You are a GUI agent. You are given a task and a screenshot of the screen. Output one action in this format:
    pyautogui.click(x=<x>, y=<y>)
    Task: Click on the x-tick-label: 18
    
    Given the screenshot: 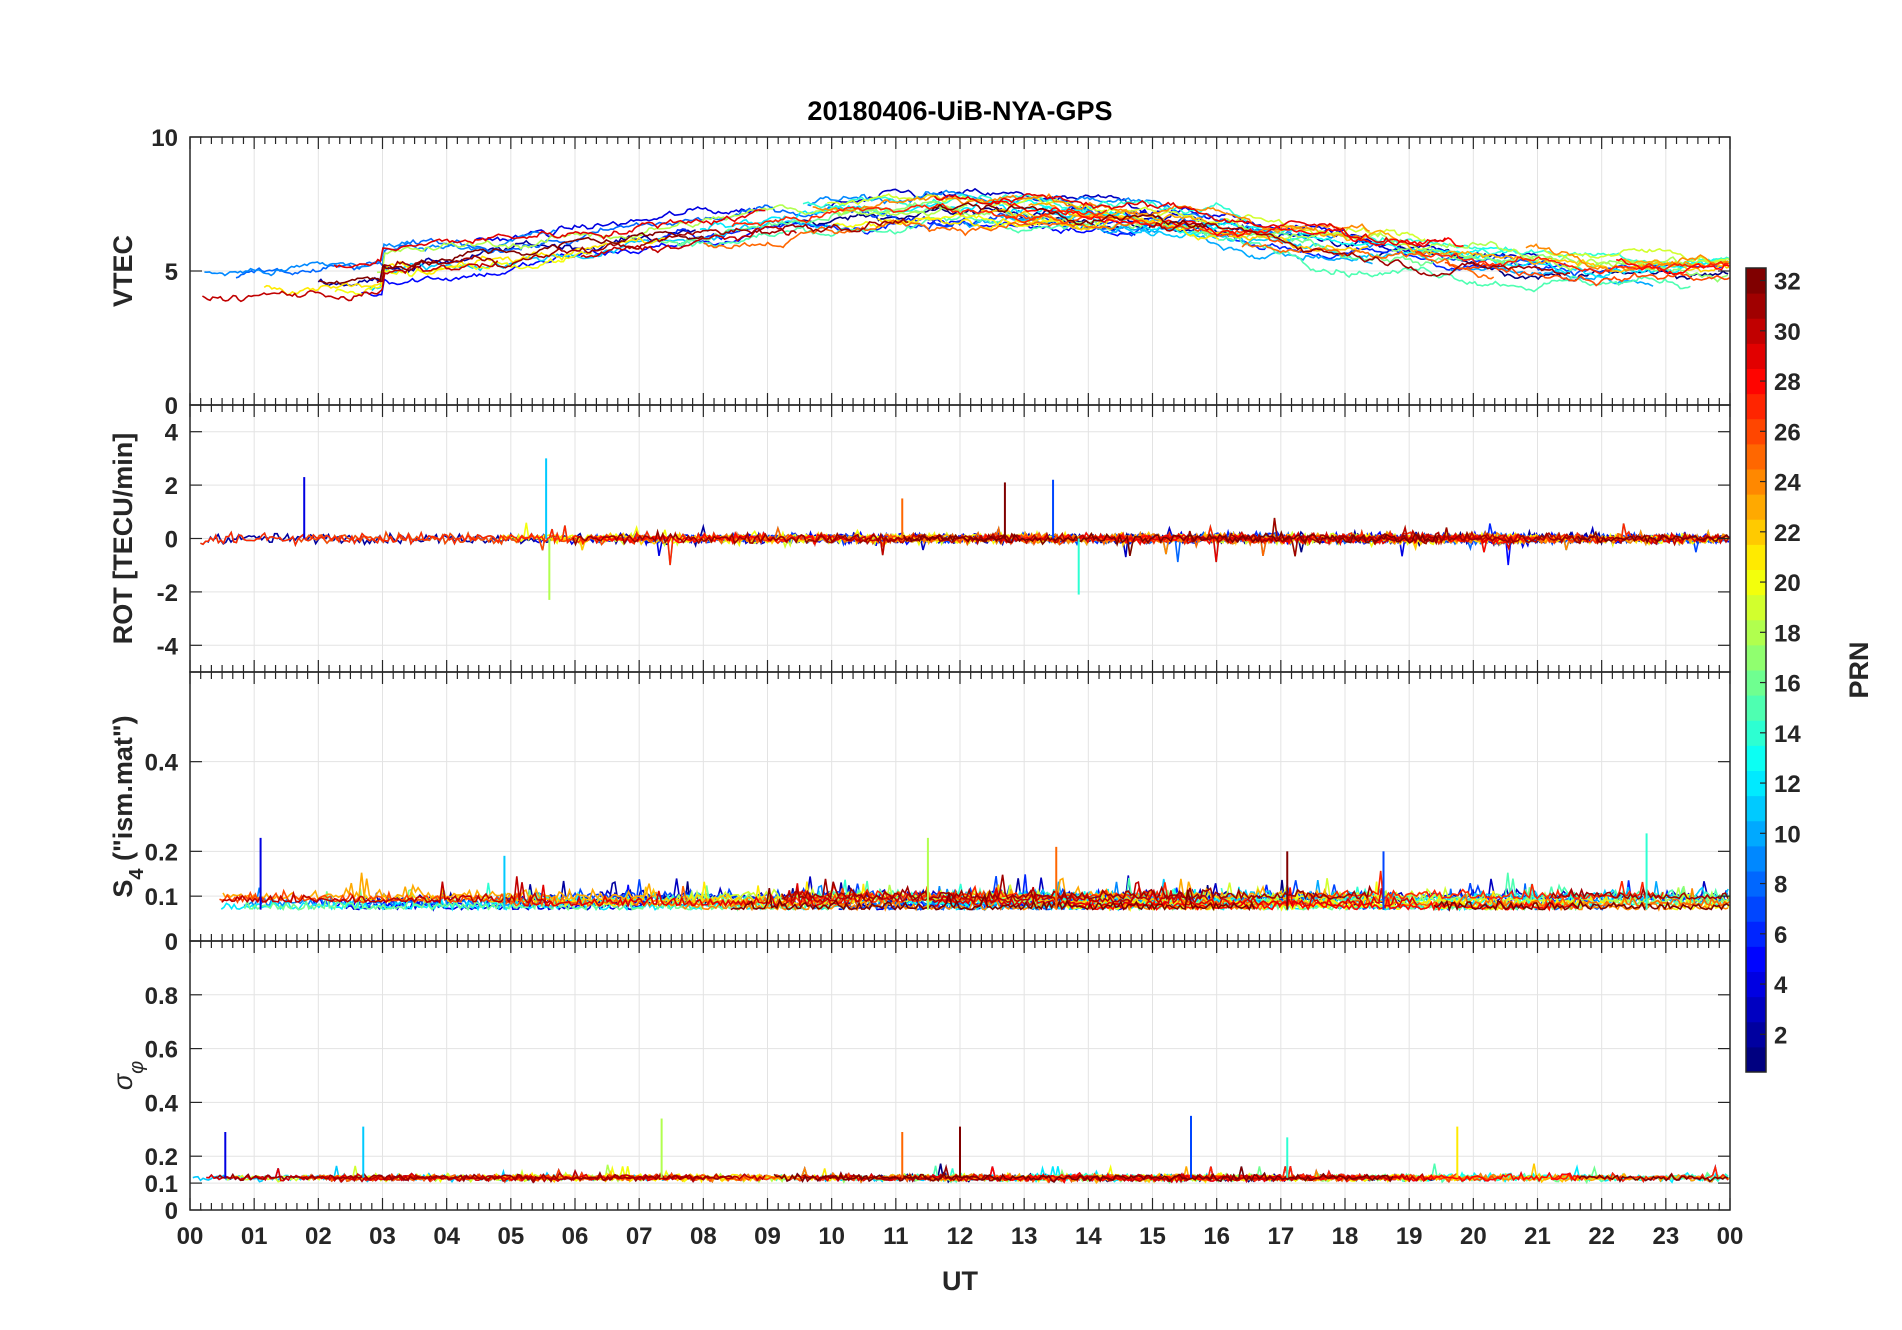 What is the action you would take?
    pyautogui.click(x=1345, y=1236)
    